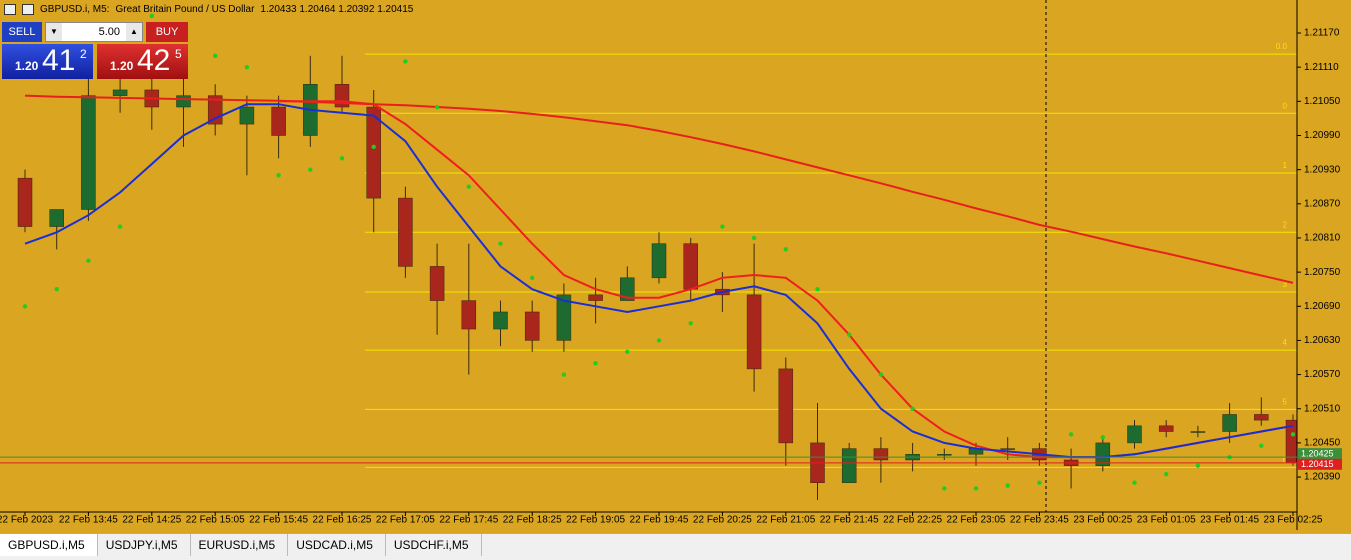  I want to click on y-tick-label: 1.21170, so click(1322, 33).